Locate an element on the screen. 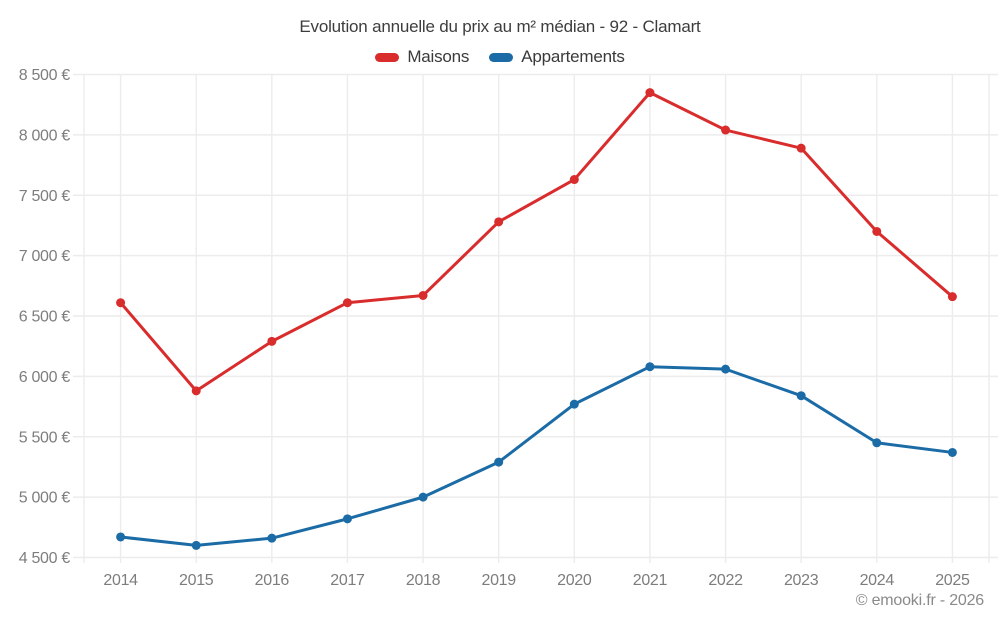  x-tick-label-2016: 2016 is located at coordinates (272, 580).